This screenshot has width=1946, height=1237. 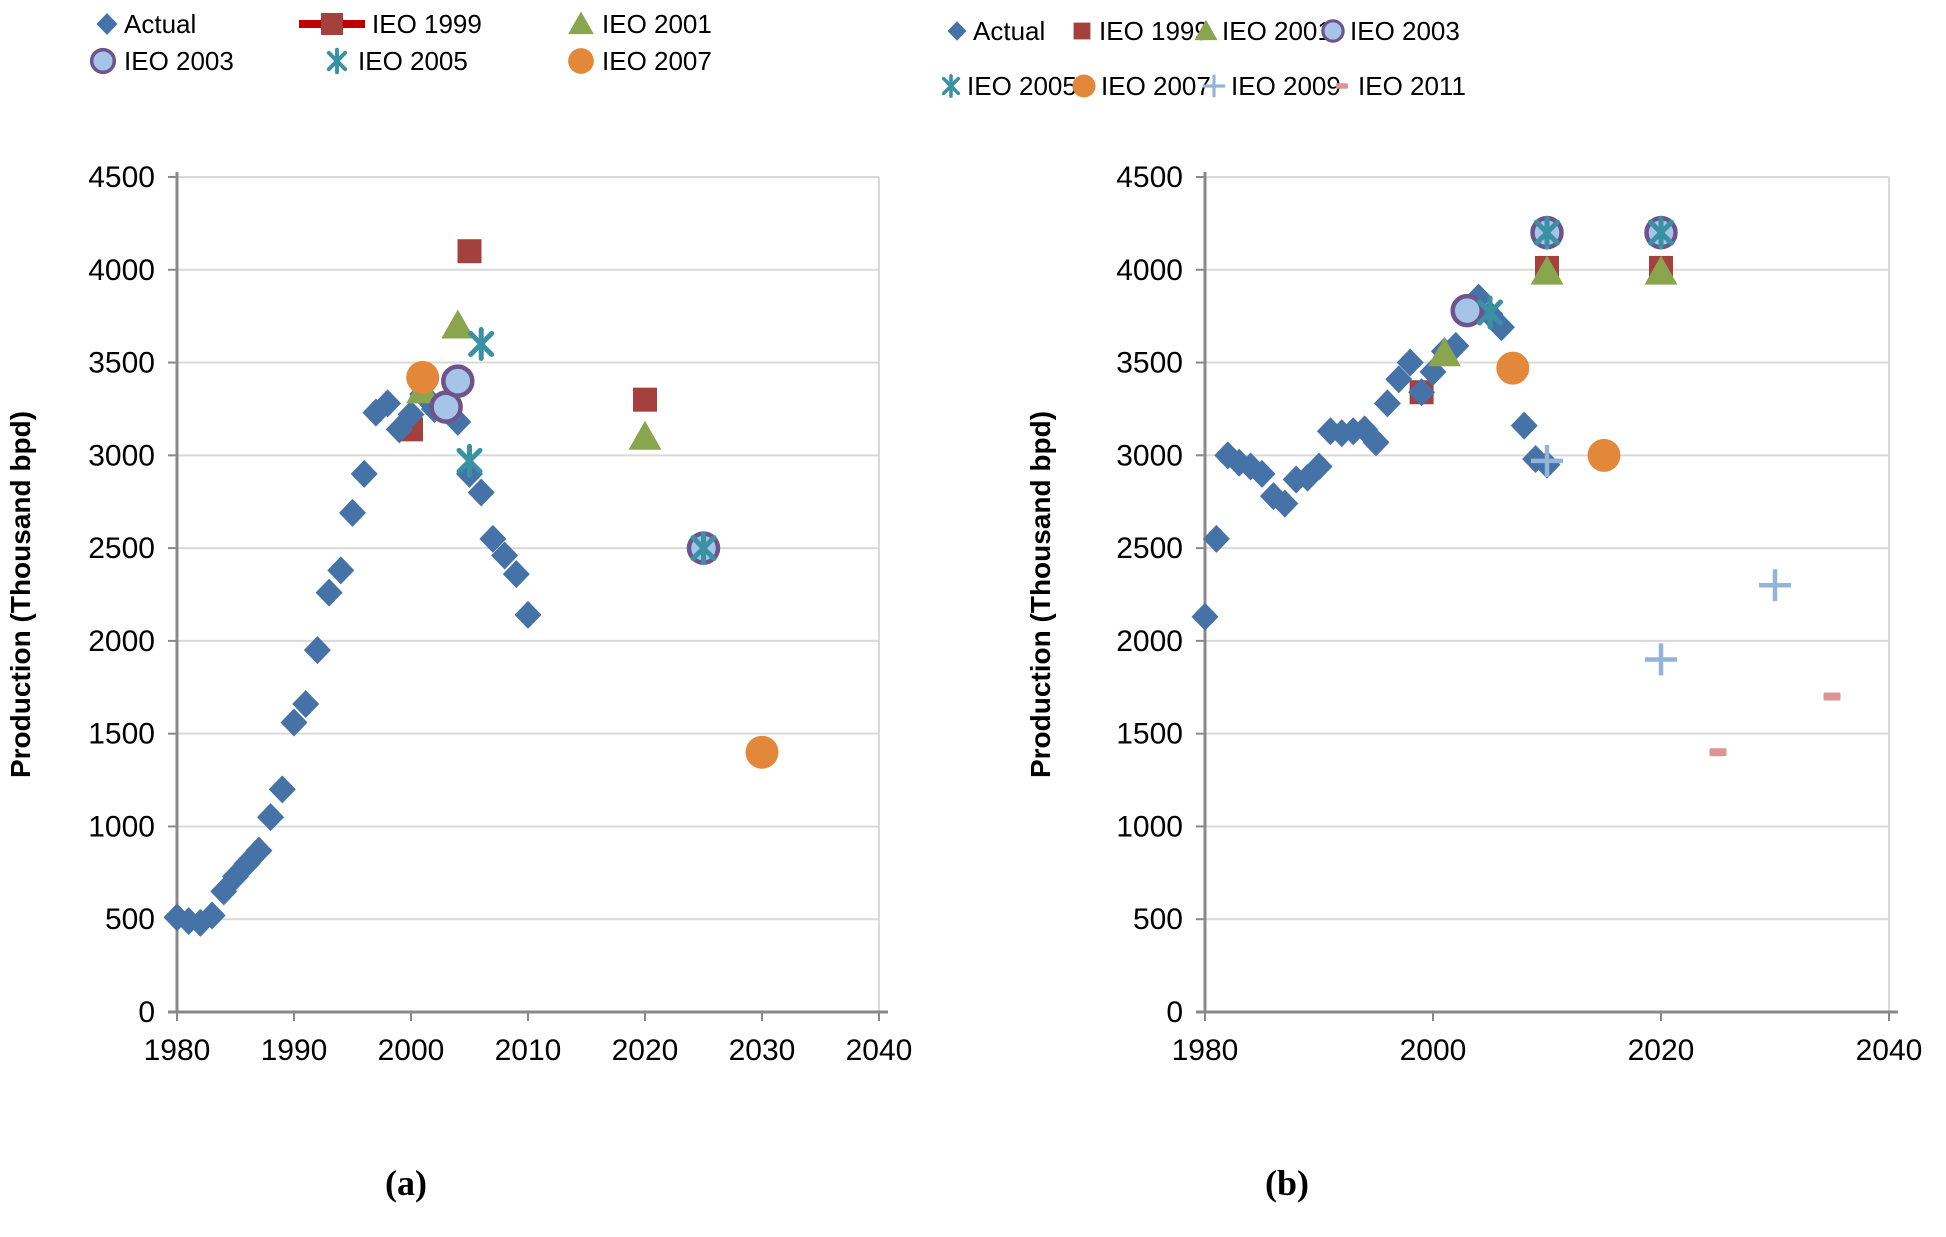 I want to click on x-tick-label: 1980, so click(x=177, y=1050).